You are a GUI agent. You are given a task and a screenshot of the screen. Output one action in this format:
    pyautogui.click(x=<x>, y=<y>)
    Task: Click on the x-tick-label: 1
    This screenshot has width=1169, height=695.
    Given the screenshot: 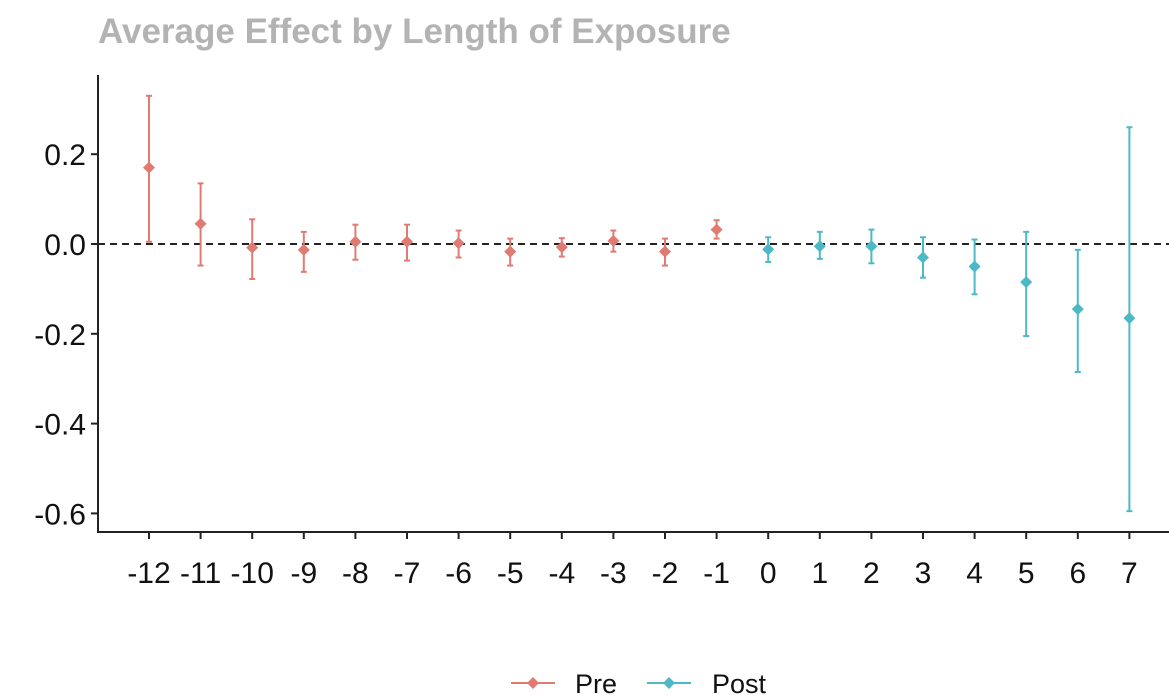 What is the action you would take?
    pyautogui.click(x=819, y=573)
    